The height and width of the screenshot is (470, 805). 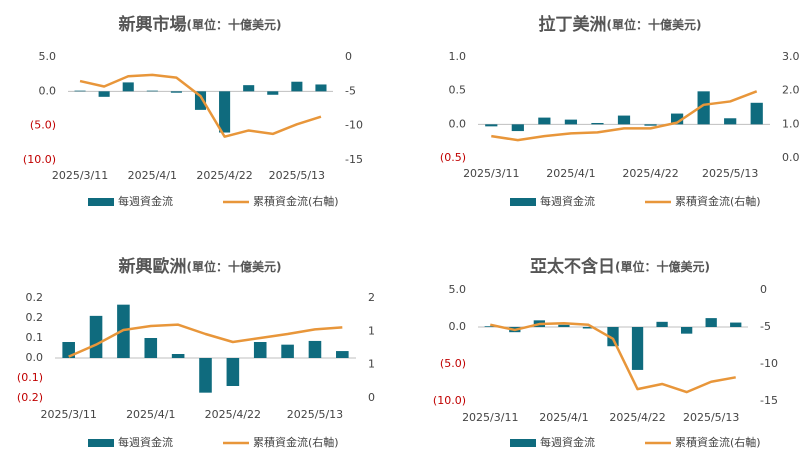 What do you see at coordinates (791, 123) in the screenshot?
I see `y2-tick-label: 1.0` at bounding box center [791, 123].